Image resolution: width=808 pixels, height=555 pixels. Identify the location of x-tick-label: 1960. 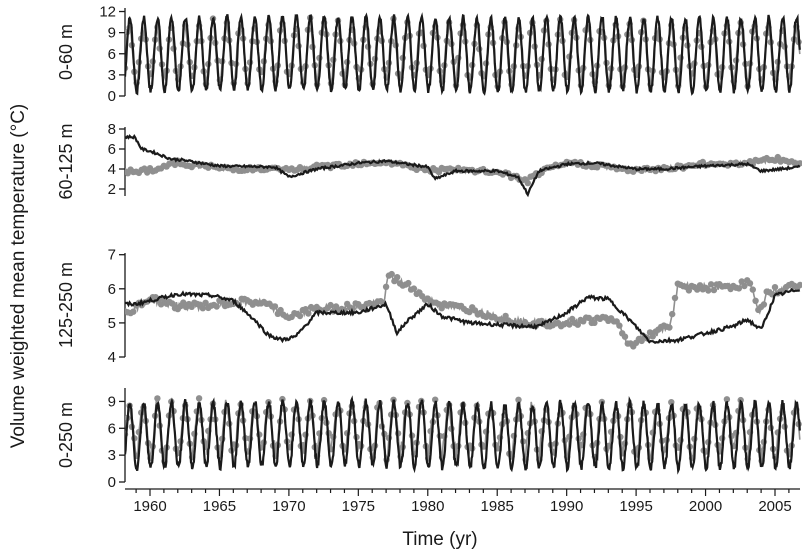
(149, 506).